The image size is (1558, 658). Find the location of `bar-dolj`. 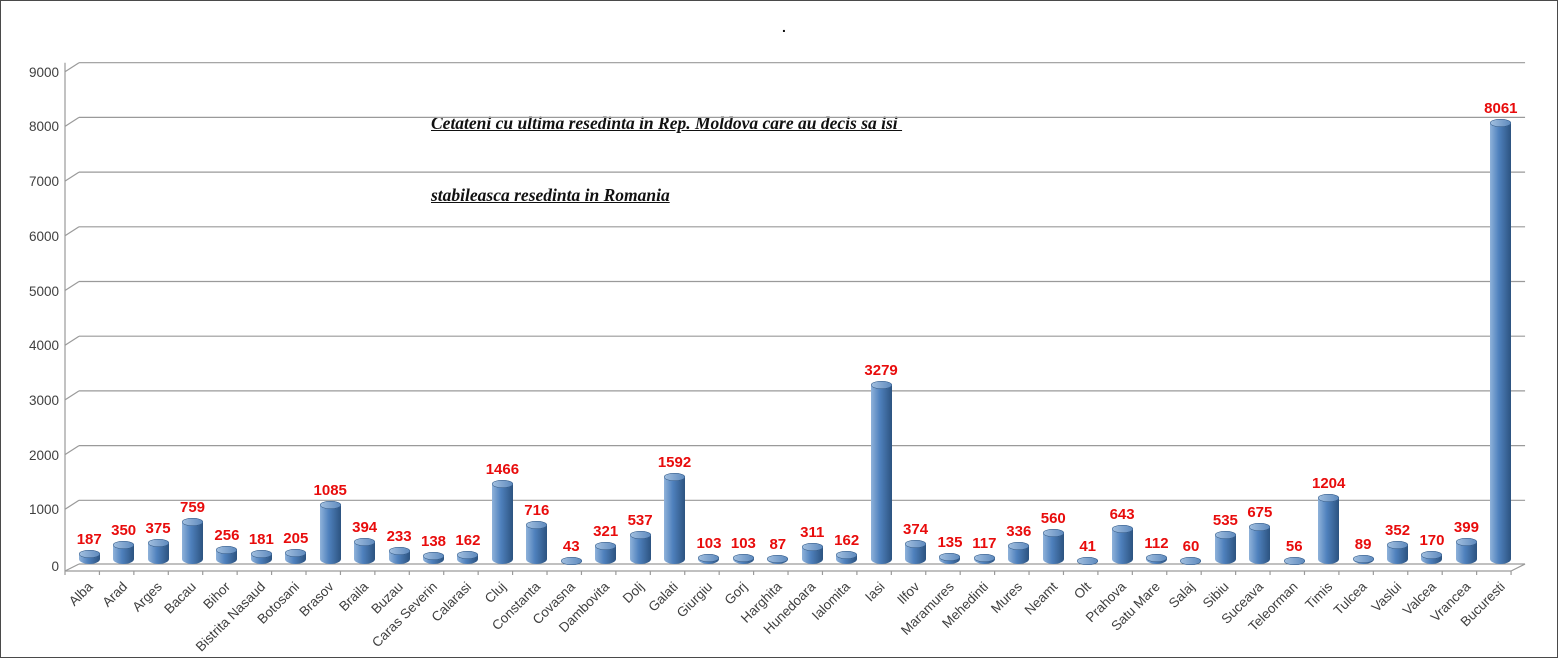

bar-dolj is located at coordinates (640, 547).